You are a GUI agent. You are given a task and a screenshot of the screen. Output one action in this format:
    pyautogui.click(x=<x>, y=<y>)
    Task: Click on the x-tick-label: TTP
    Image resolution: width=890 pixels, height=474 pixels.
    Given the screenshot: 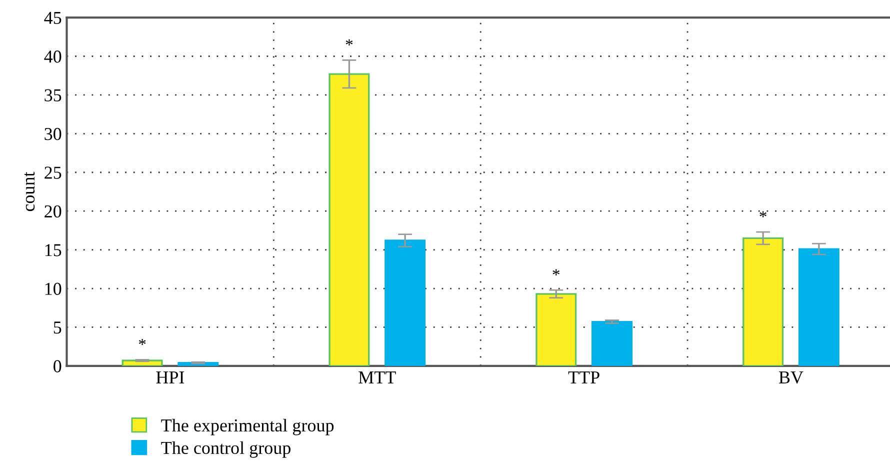 What is the action you would take?
    pyautogui.click(x=584, y=377)
    